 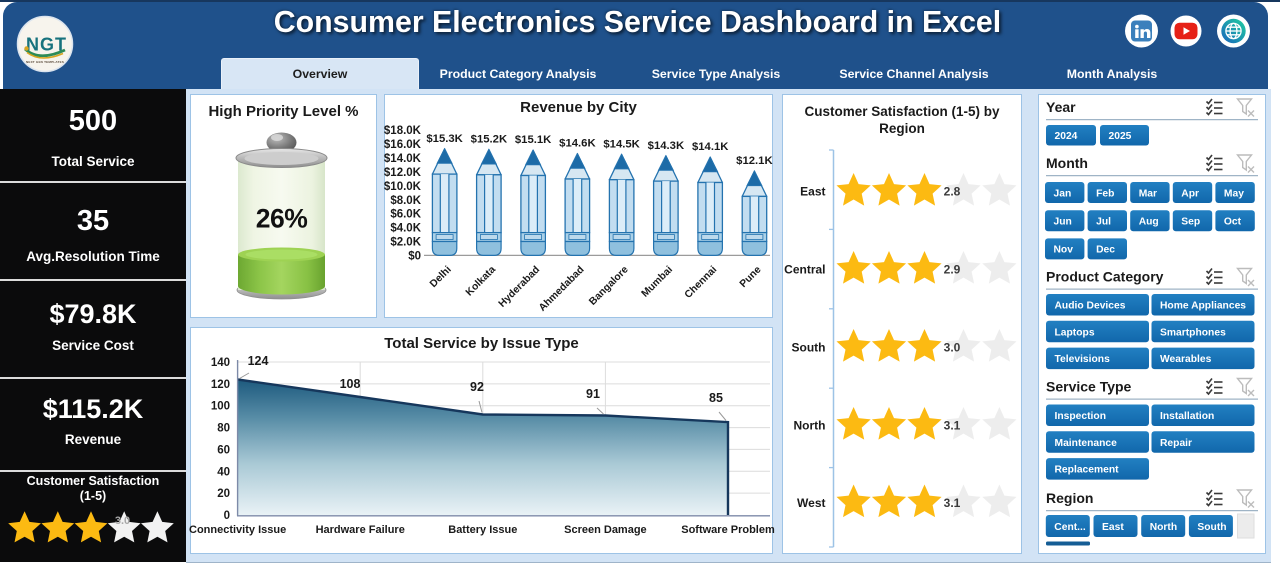 I want to click on svg-text: Inspection, so click(x=1081, y=416).